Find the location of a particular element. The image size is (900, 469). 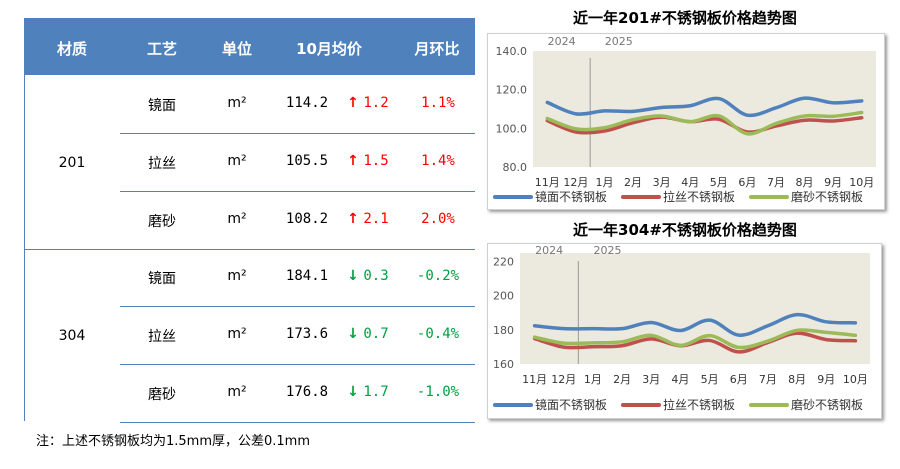

table-row: 拉丝 m² 105.5 ↑ 1.5 1.4% is located at coordinates (297, 162).